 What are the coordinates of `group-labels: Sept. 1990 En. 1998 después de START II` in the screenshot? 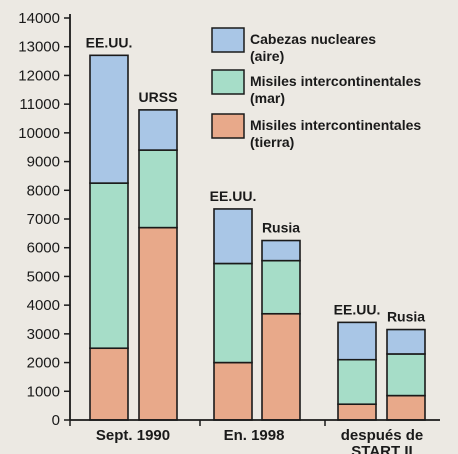 It's located at (259, 440).